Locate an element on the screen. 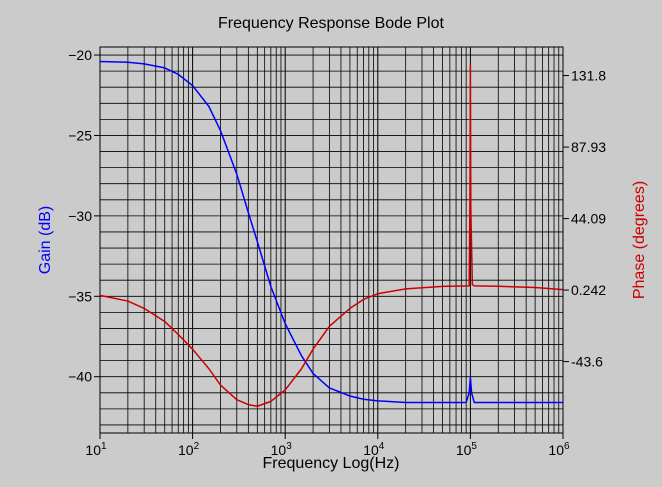  right-tick-label: 87.93 is located at coordinates (588, 147).